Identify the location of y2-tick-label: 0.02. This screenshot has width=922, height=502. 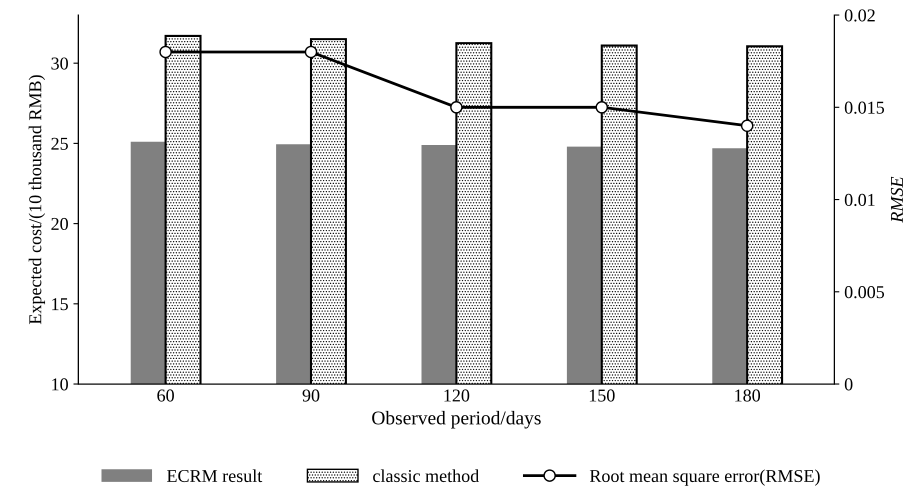
(859, 15).